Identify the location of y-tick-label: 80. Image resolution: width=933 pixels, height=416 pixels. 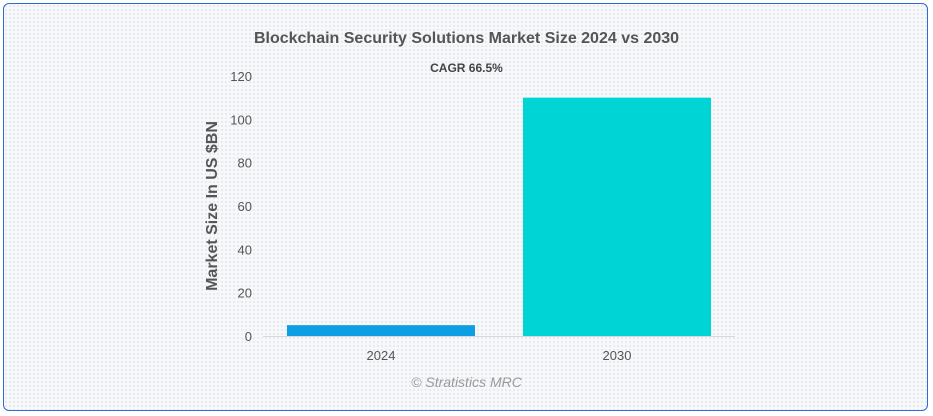
(245, 163).